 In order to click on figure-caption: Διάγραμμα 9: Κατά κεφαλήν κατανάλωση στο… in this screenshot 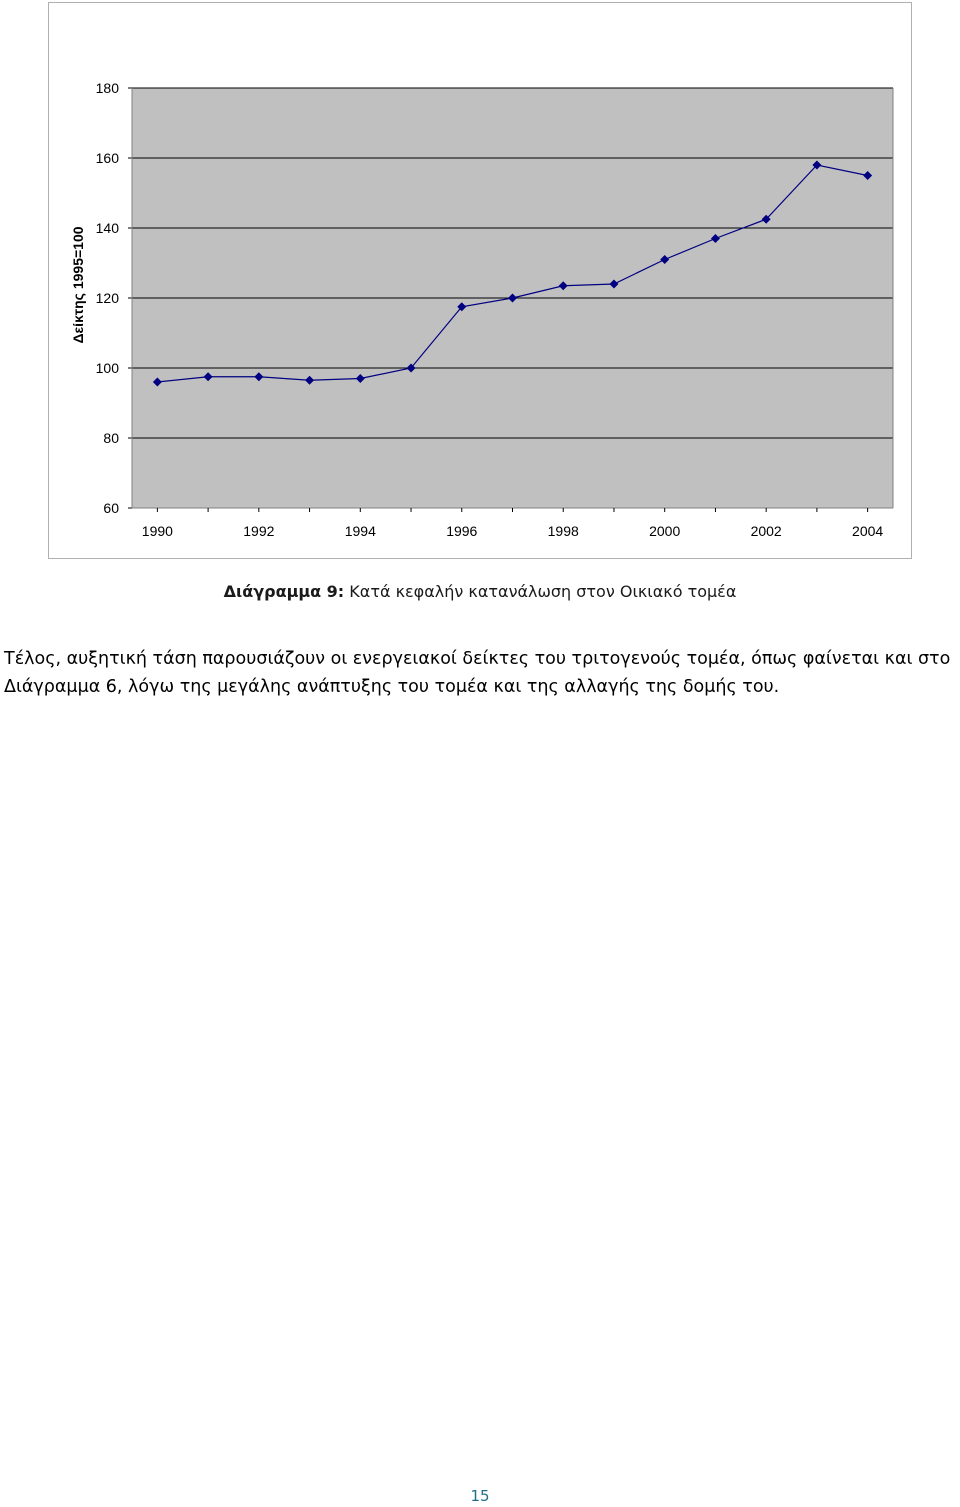, I will do `click(480, 591)`.